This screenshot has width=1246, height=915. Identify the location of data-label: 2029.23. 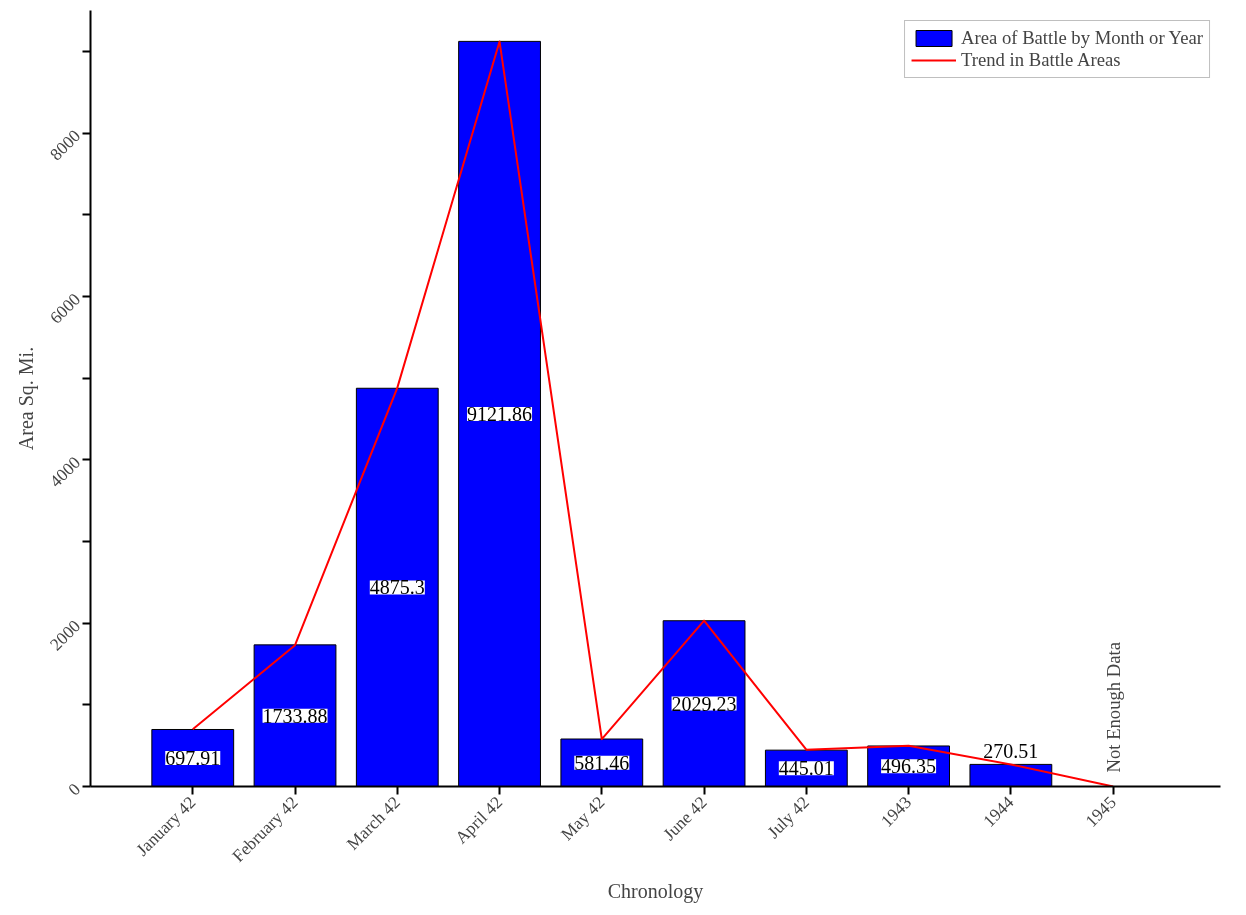
(704, 703).